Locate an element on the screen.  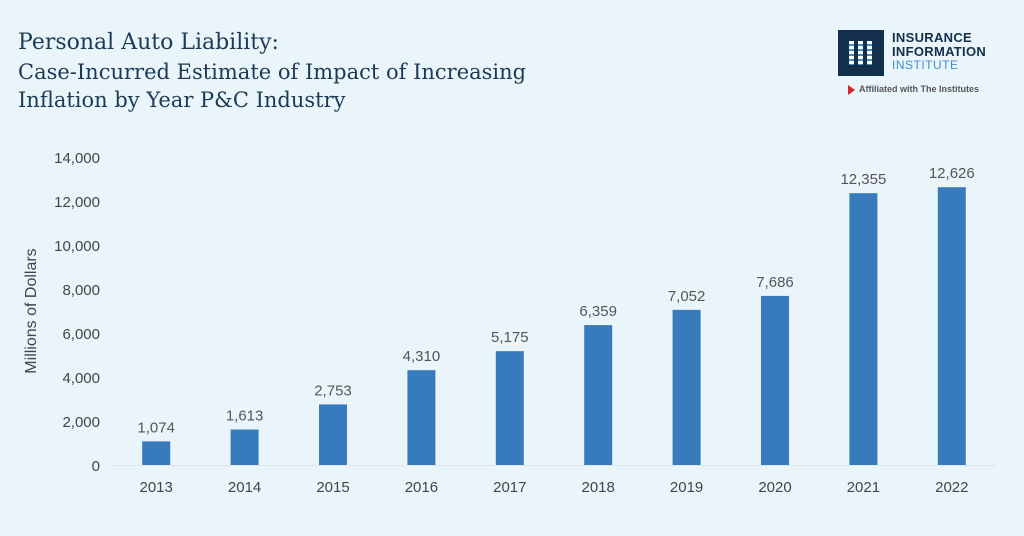
data-label: 5,175 is located at coordinates (510, 337).